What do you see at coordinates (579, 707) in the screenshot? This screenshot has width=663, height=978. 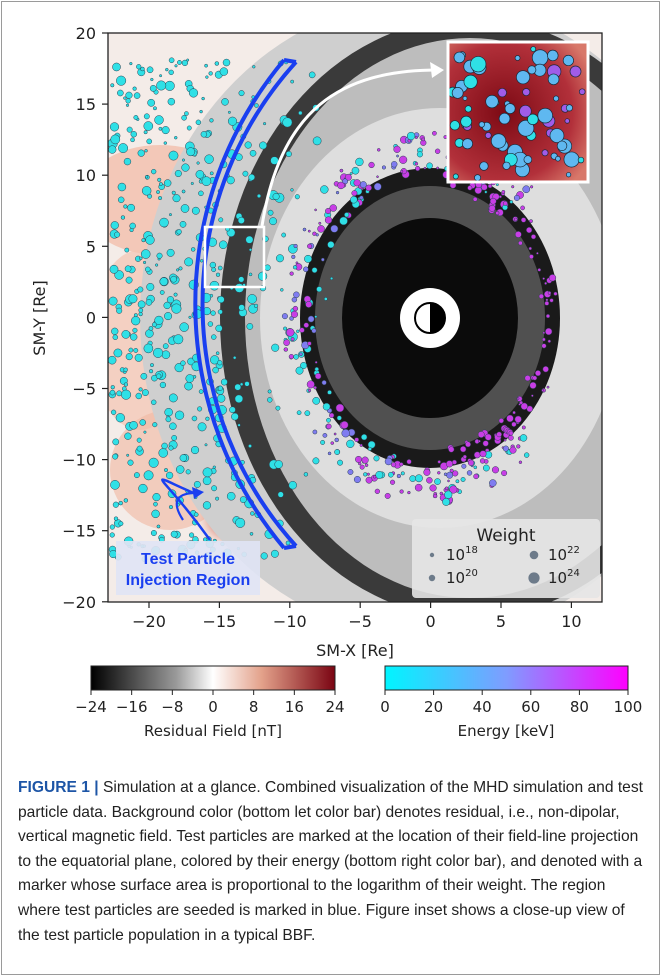 I see `colorbar-tick-label: 80` at bounding box center [579, 707].